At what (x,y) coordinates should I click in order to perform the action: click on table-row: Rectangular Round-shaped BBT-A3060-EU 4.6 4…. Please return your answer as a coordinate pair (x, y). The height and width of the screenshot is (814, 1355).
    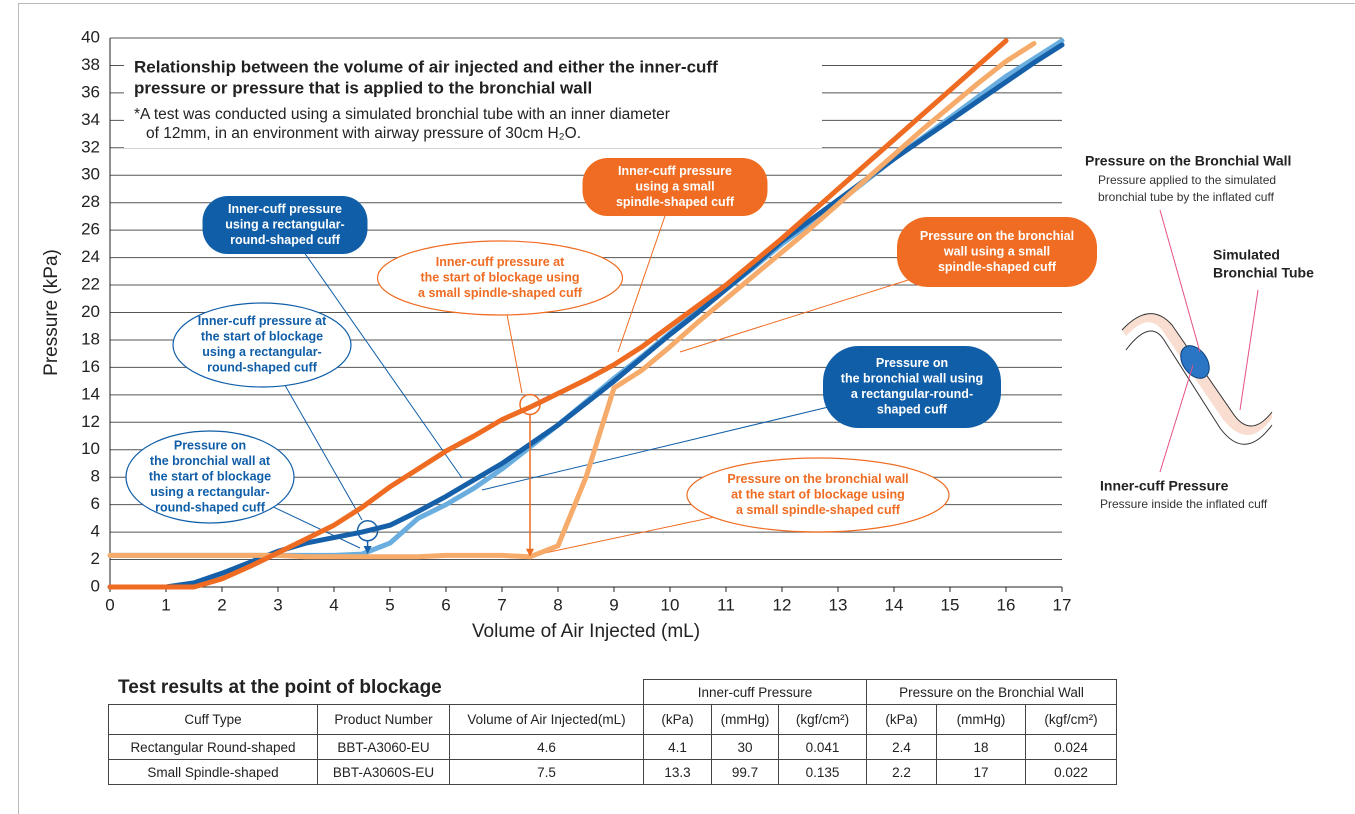
    Looking at the image, I should click on (612, 747).